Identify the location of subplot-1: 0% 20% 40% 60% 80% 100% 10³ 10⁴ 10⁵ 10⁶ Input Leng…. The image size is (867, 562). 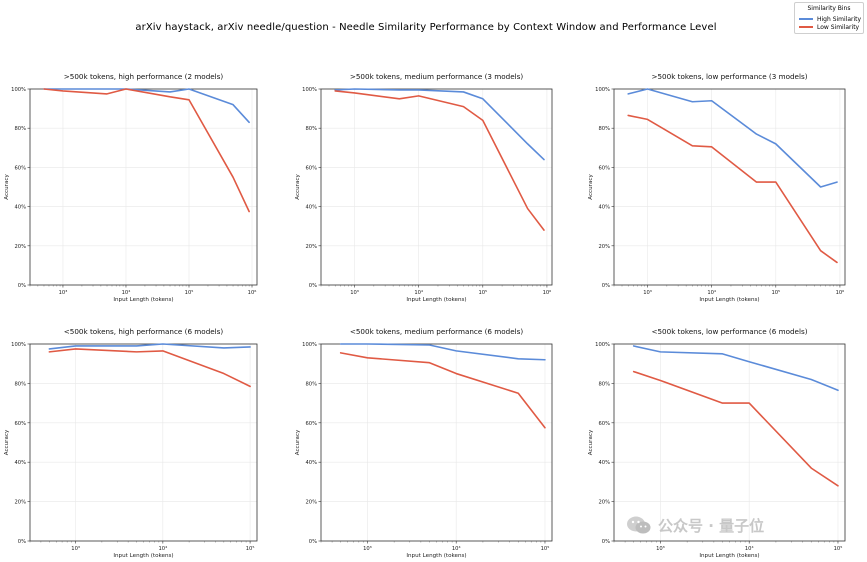
(131, 187).